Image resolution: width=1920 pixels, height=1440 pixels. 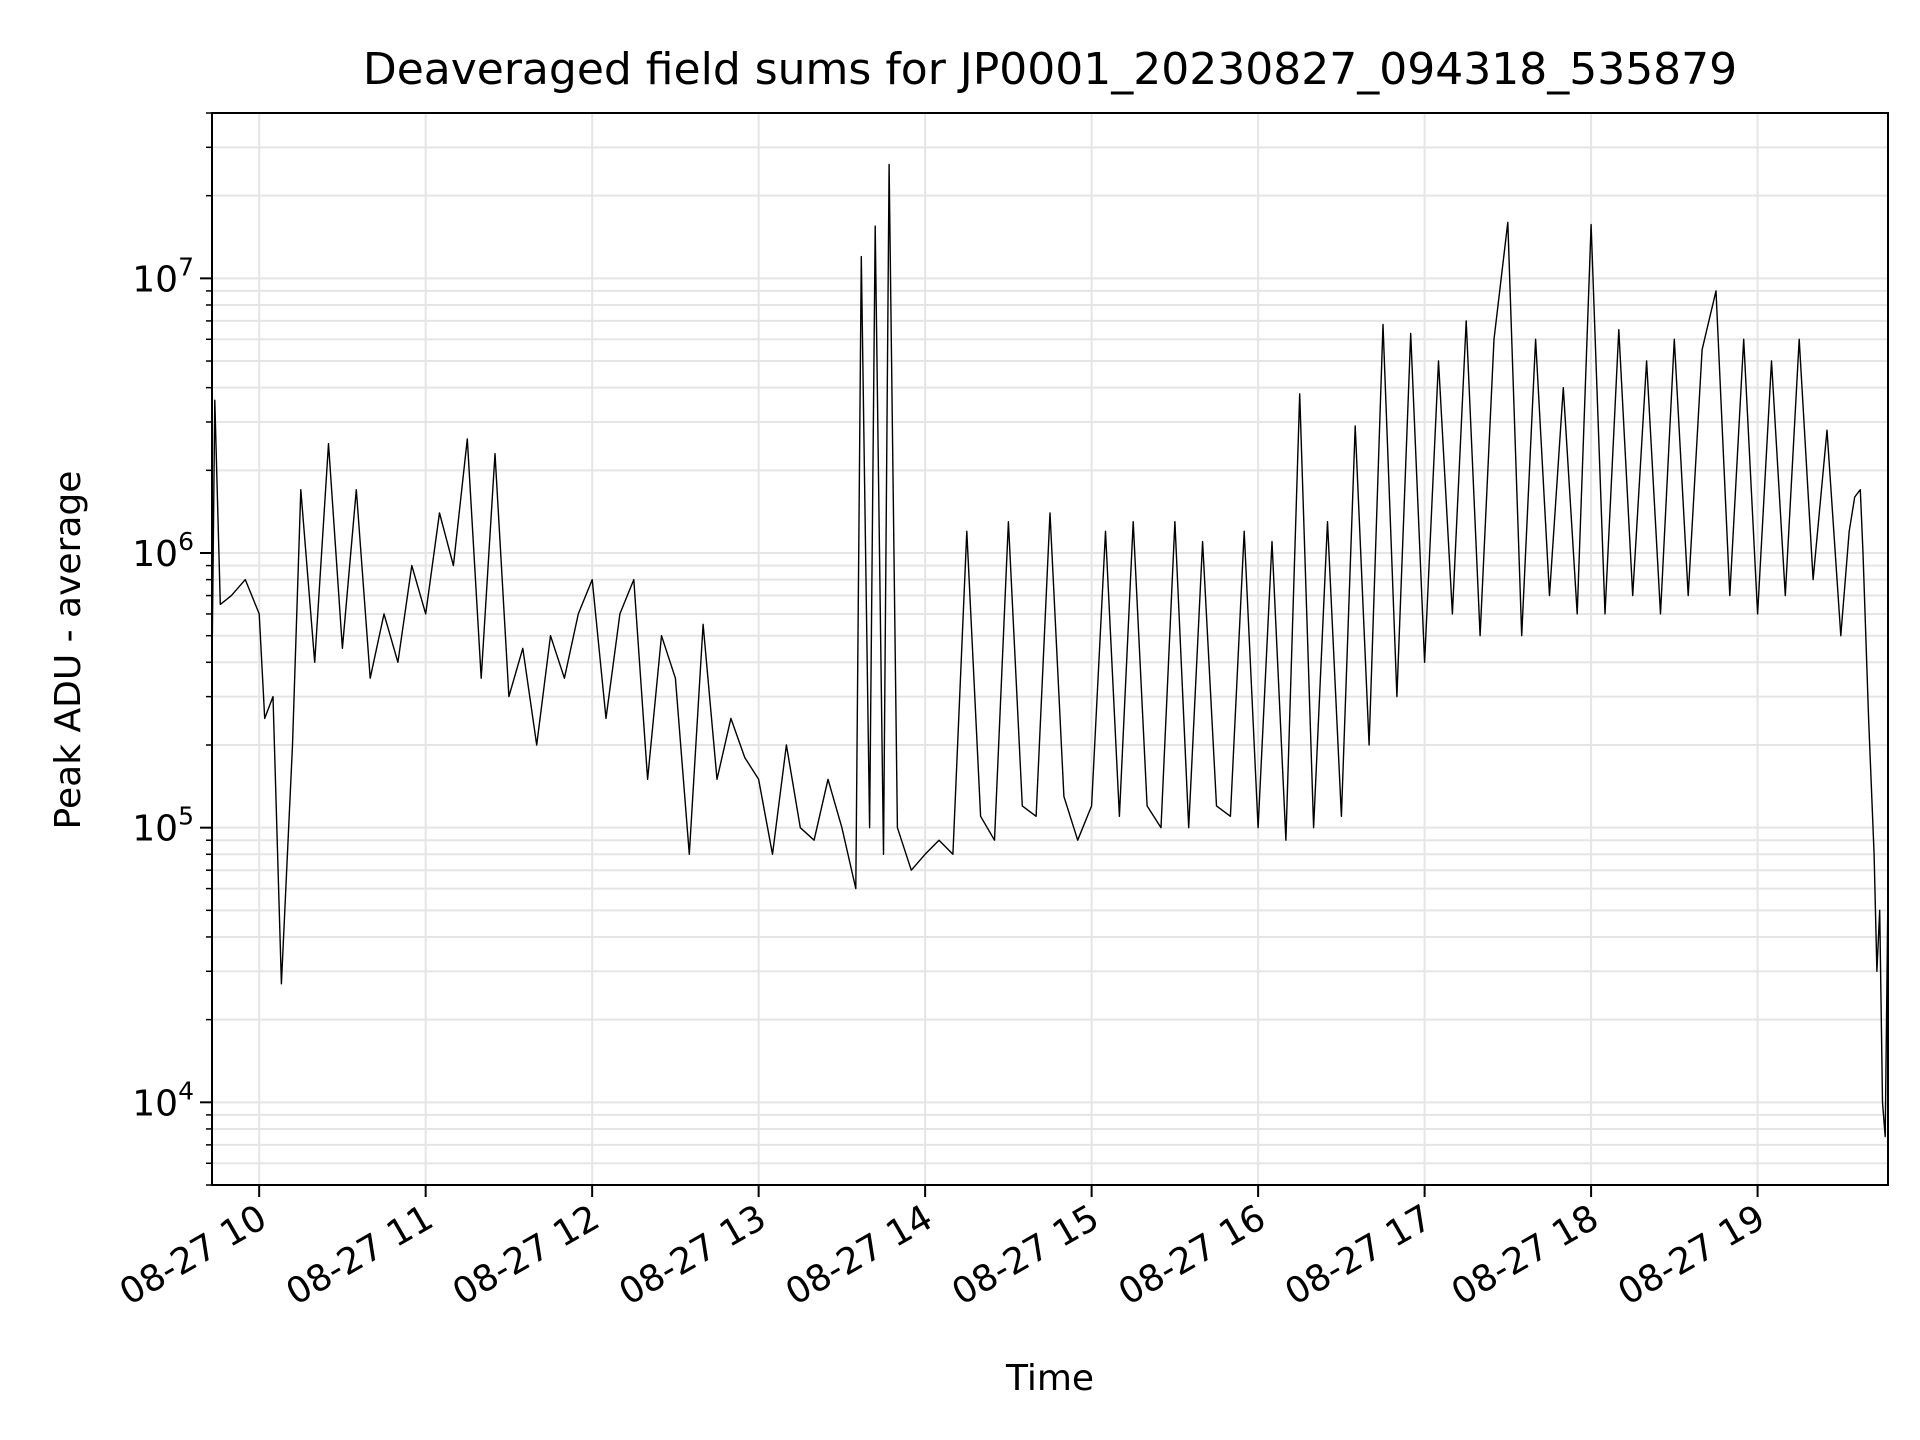 What do you see at coordinates (68, 650) in the screenshot?
I see `y-axis-label: Peak ADU - average` at bounding box center [68, 650].